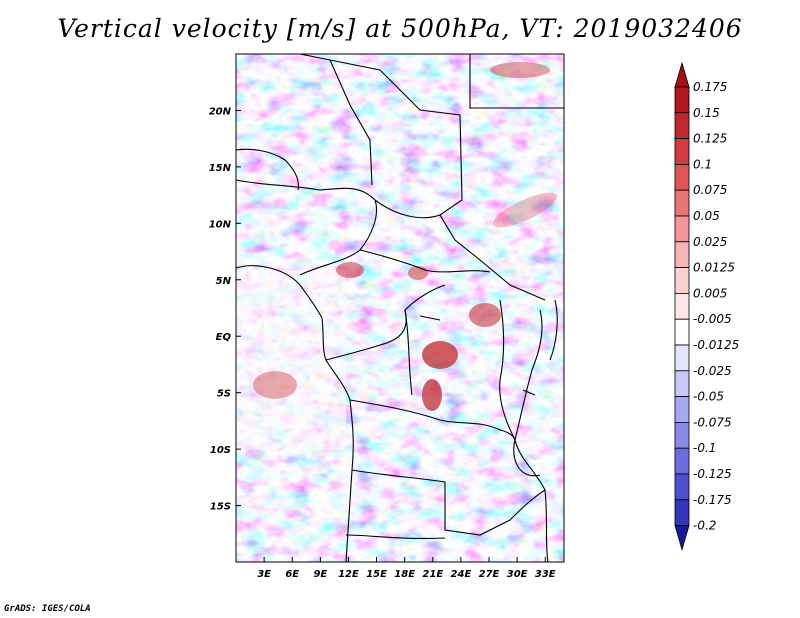  I want to click on colorbar-label: 0.0125, so click(714, 268).